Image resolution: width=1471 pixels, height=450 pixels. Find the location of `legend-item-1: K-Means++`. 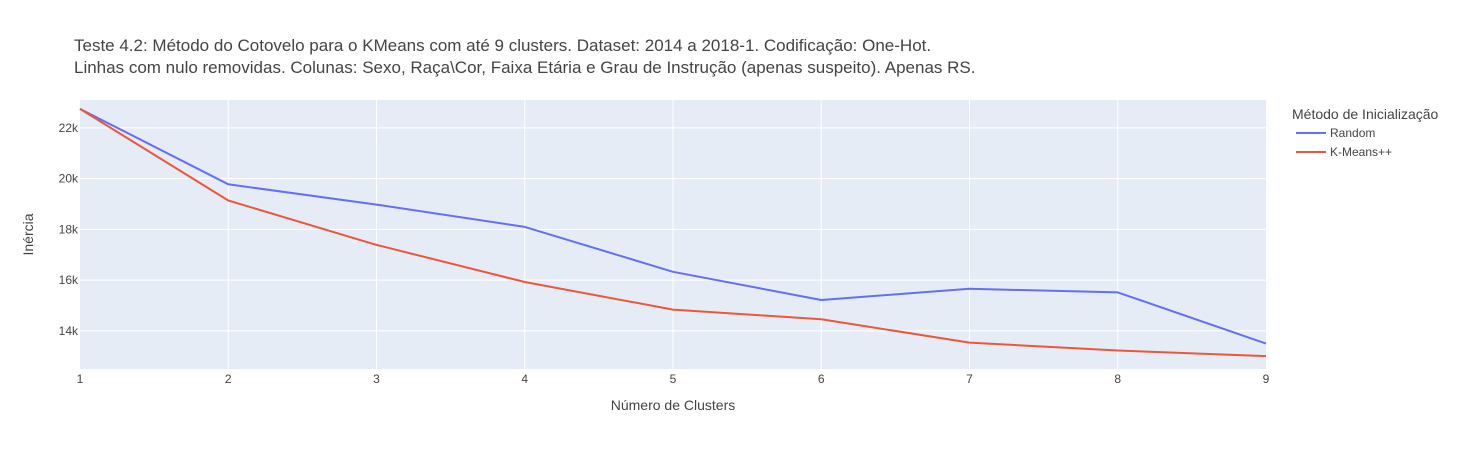

legend-item-1: K-Means++ is located at coordinates (1344, 152).